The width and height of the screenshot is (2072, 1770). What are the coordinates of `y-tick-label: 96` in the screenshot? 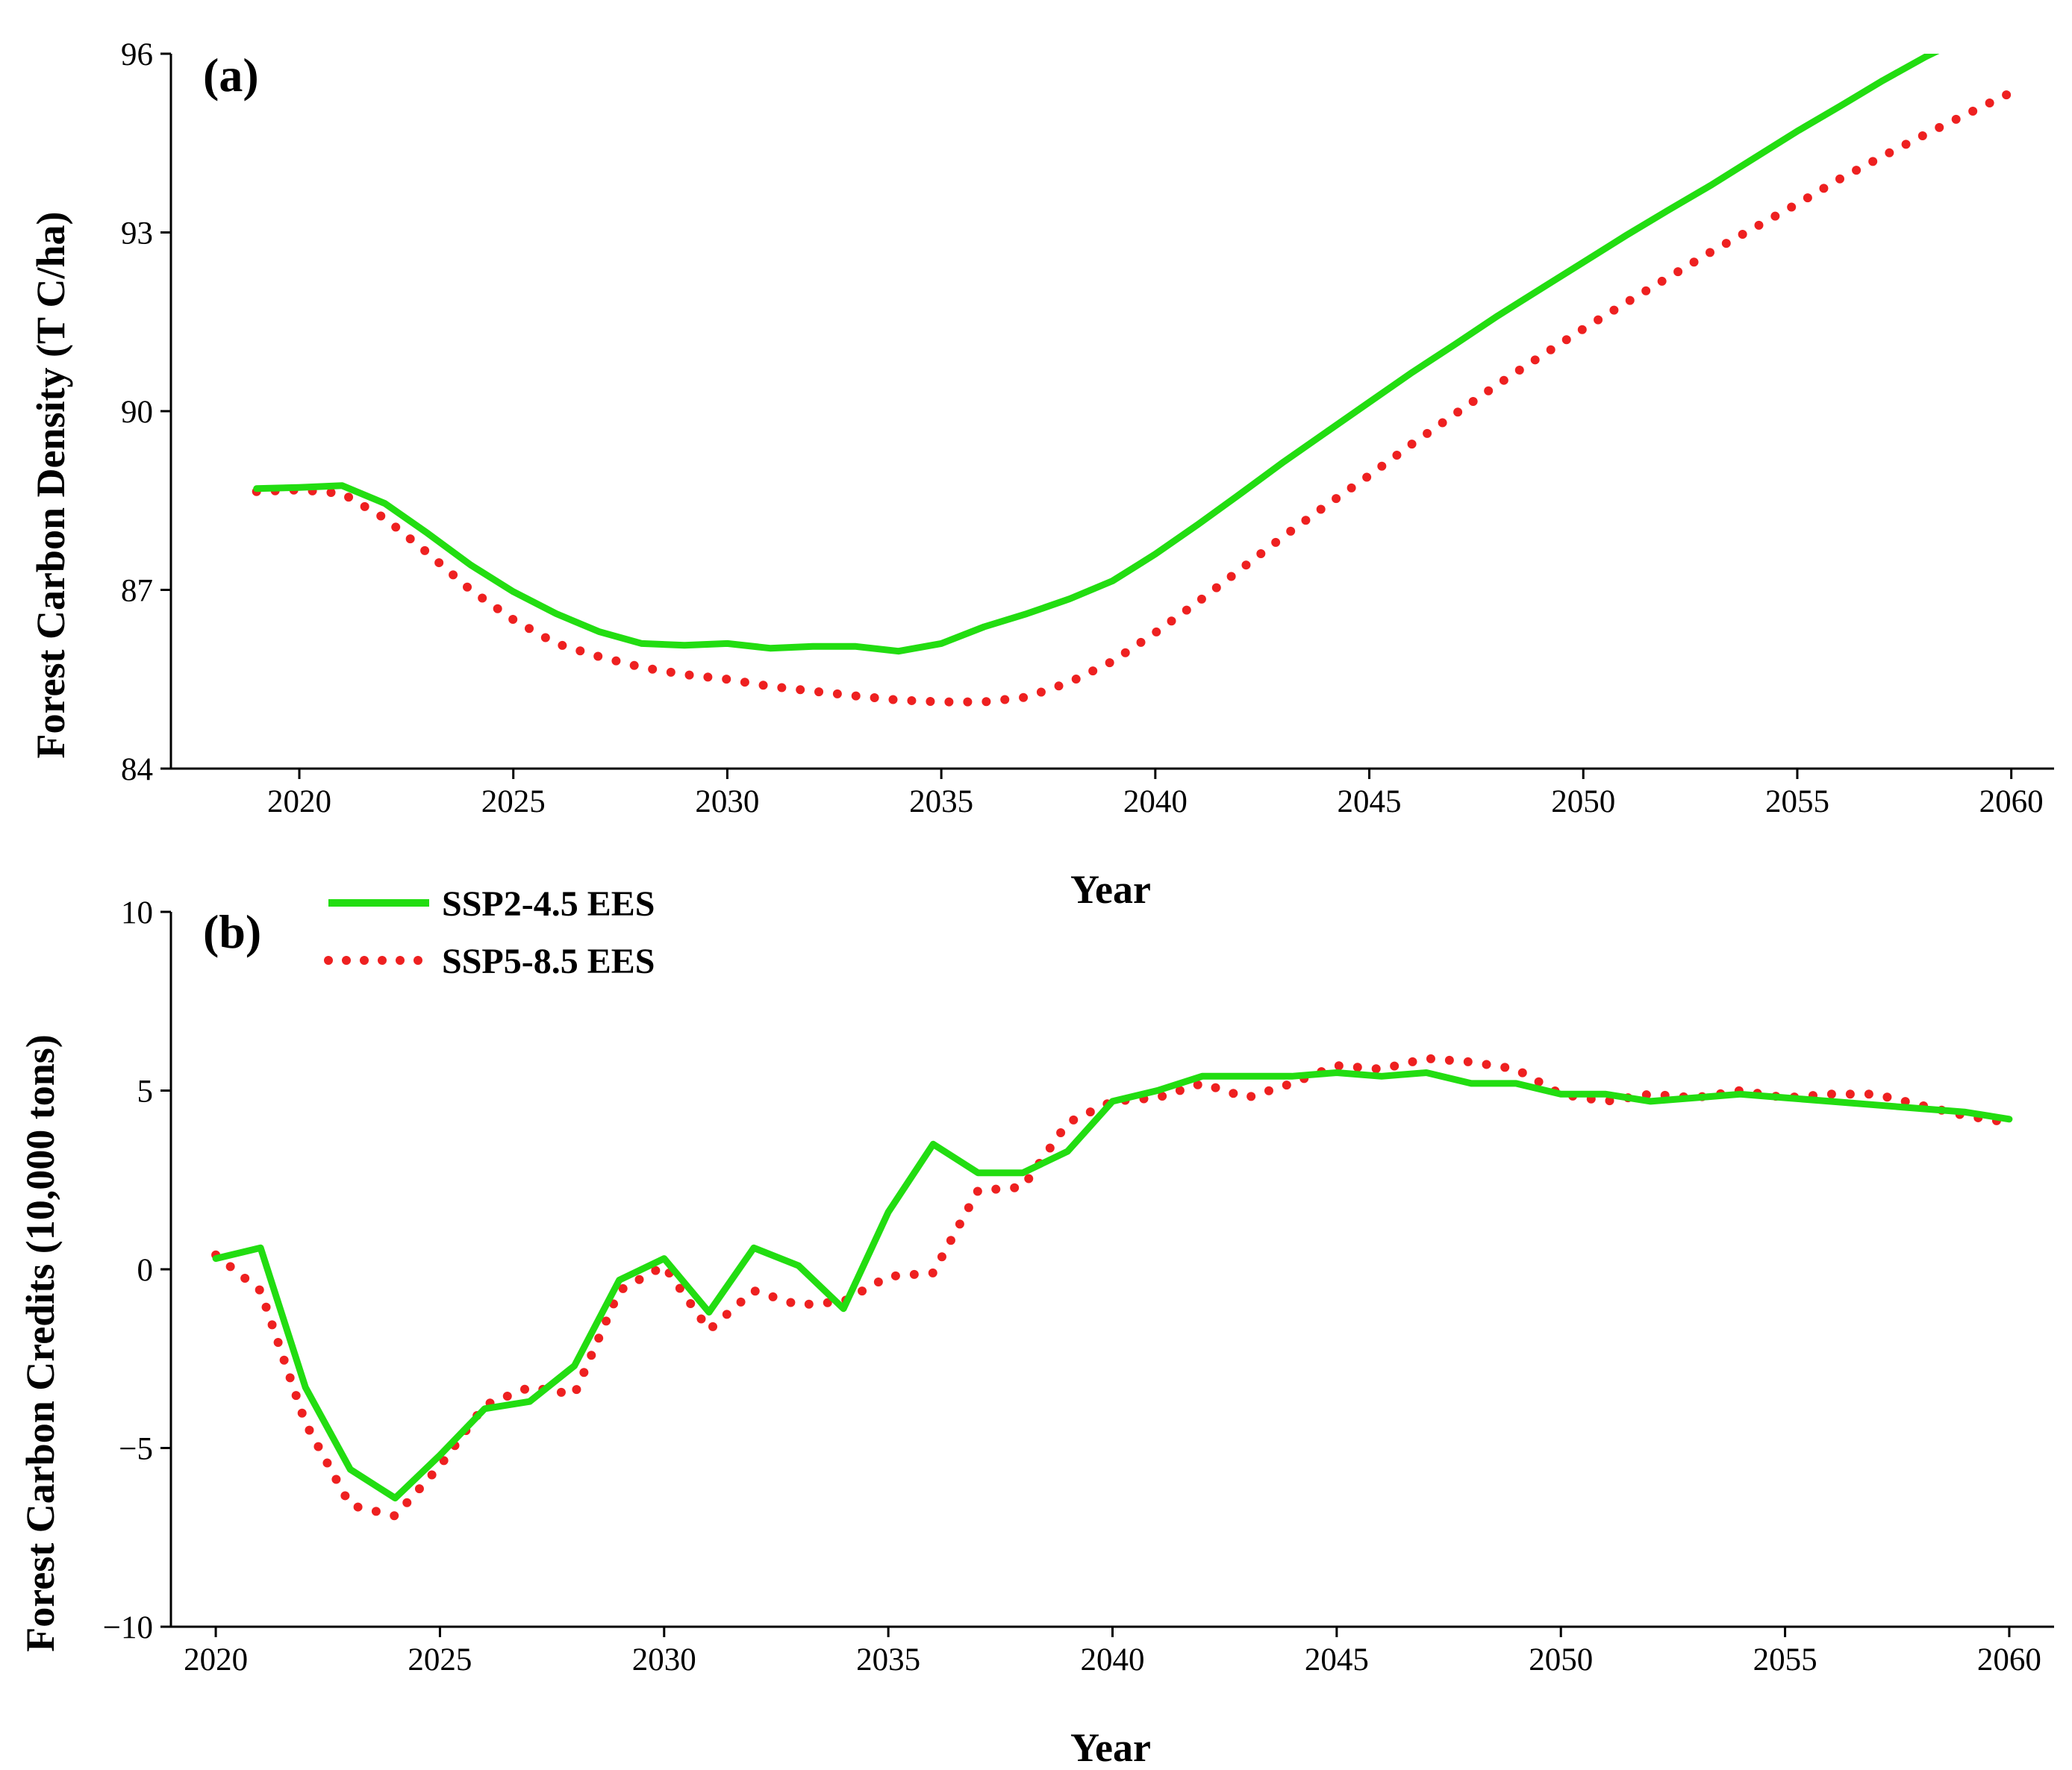 It's located at (137, 54).